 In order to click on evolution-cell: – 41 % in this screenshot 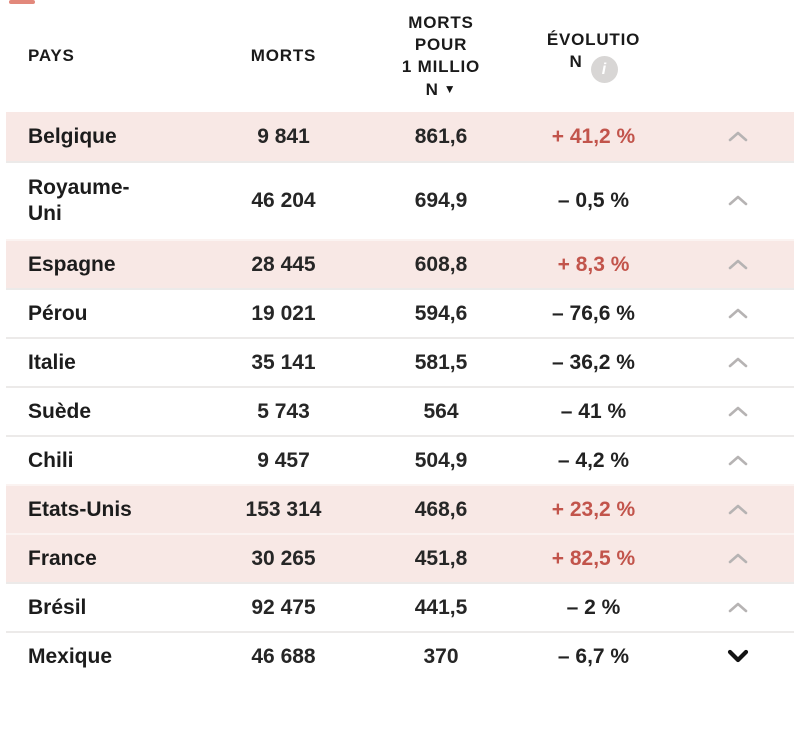, I will do `click(593, 411)`.